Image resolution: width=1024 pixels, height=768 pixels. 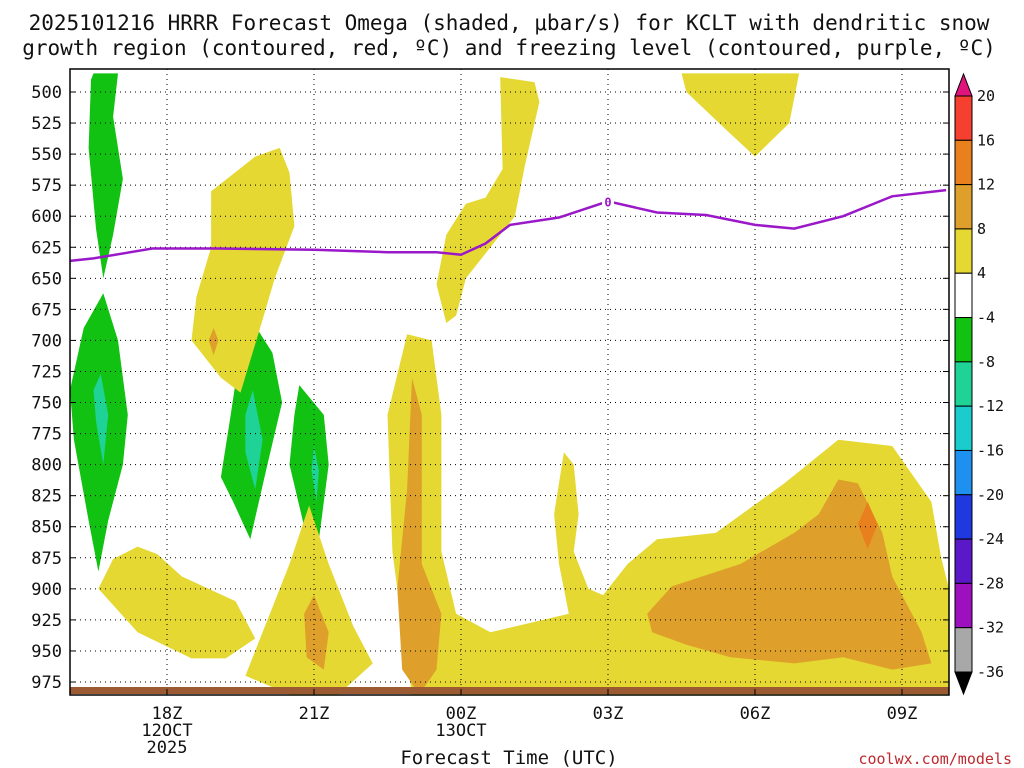 What do you see at coordinates (46, 683) in the screenshot?
I see `y-tick-label: 975` at bounding box center [46, 683].